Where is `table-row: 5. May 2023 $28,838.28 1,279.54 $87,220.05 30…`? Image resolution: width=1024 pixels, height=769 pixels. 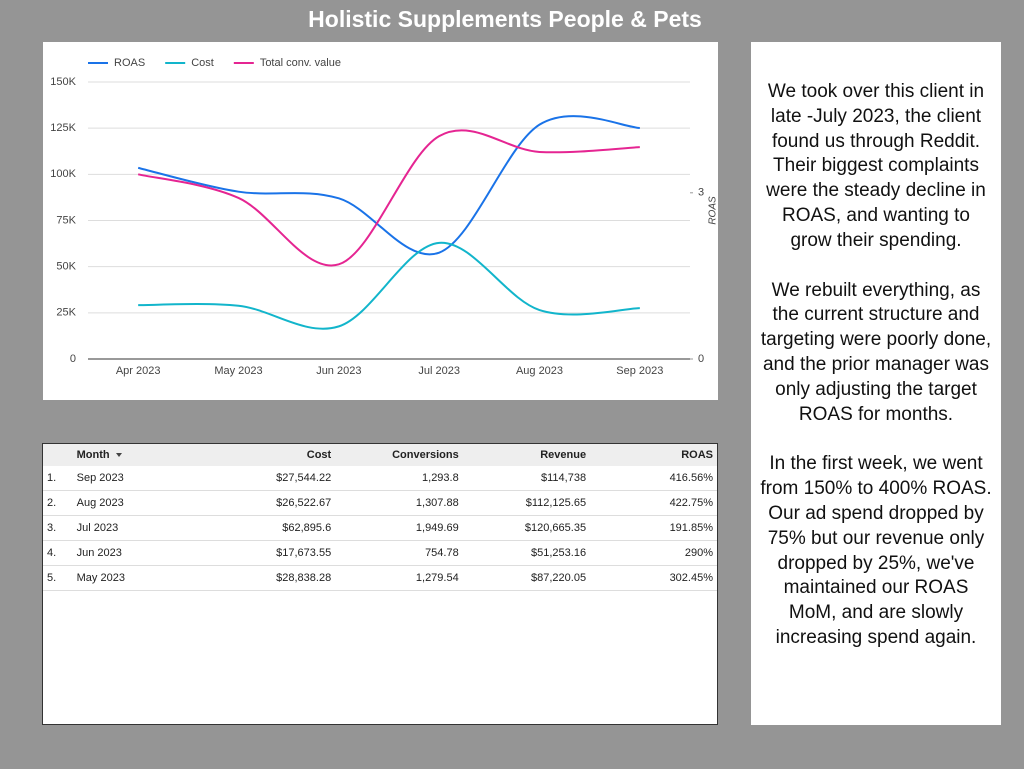 table-row: 5. May 2023 $28,838.28 1,279.54 $87,220.05 30… is located at coordinates (380, 578).